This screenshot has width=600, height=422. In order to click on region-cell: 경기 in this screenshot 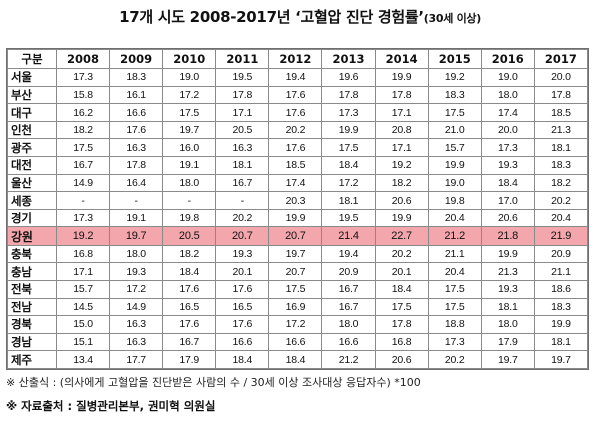, I will do `click(32, 218)`.